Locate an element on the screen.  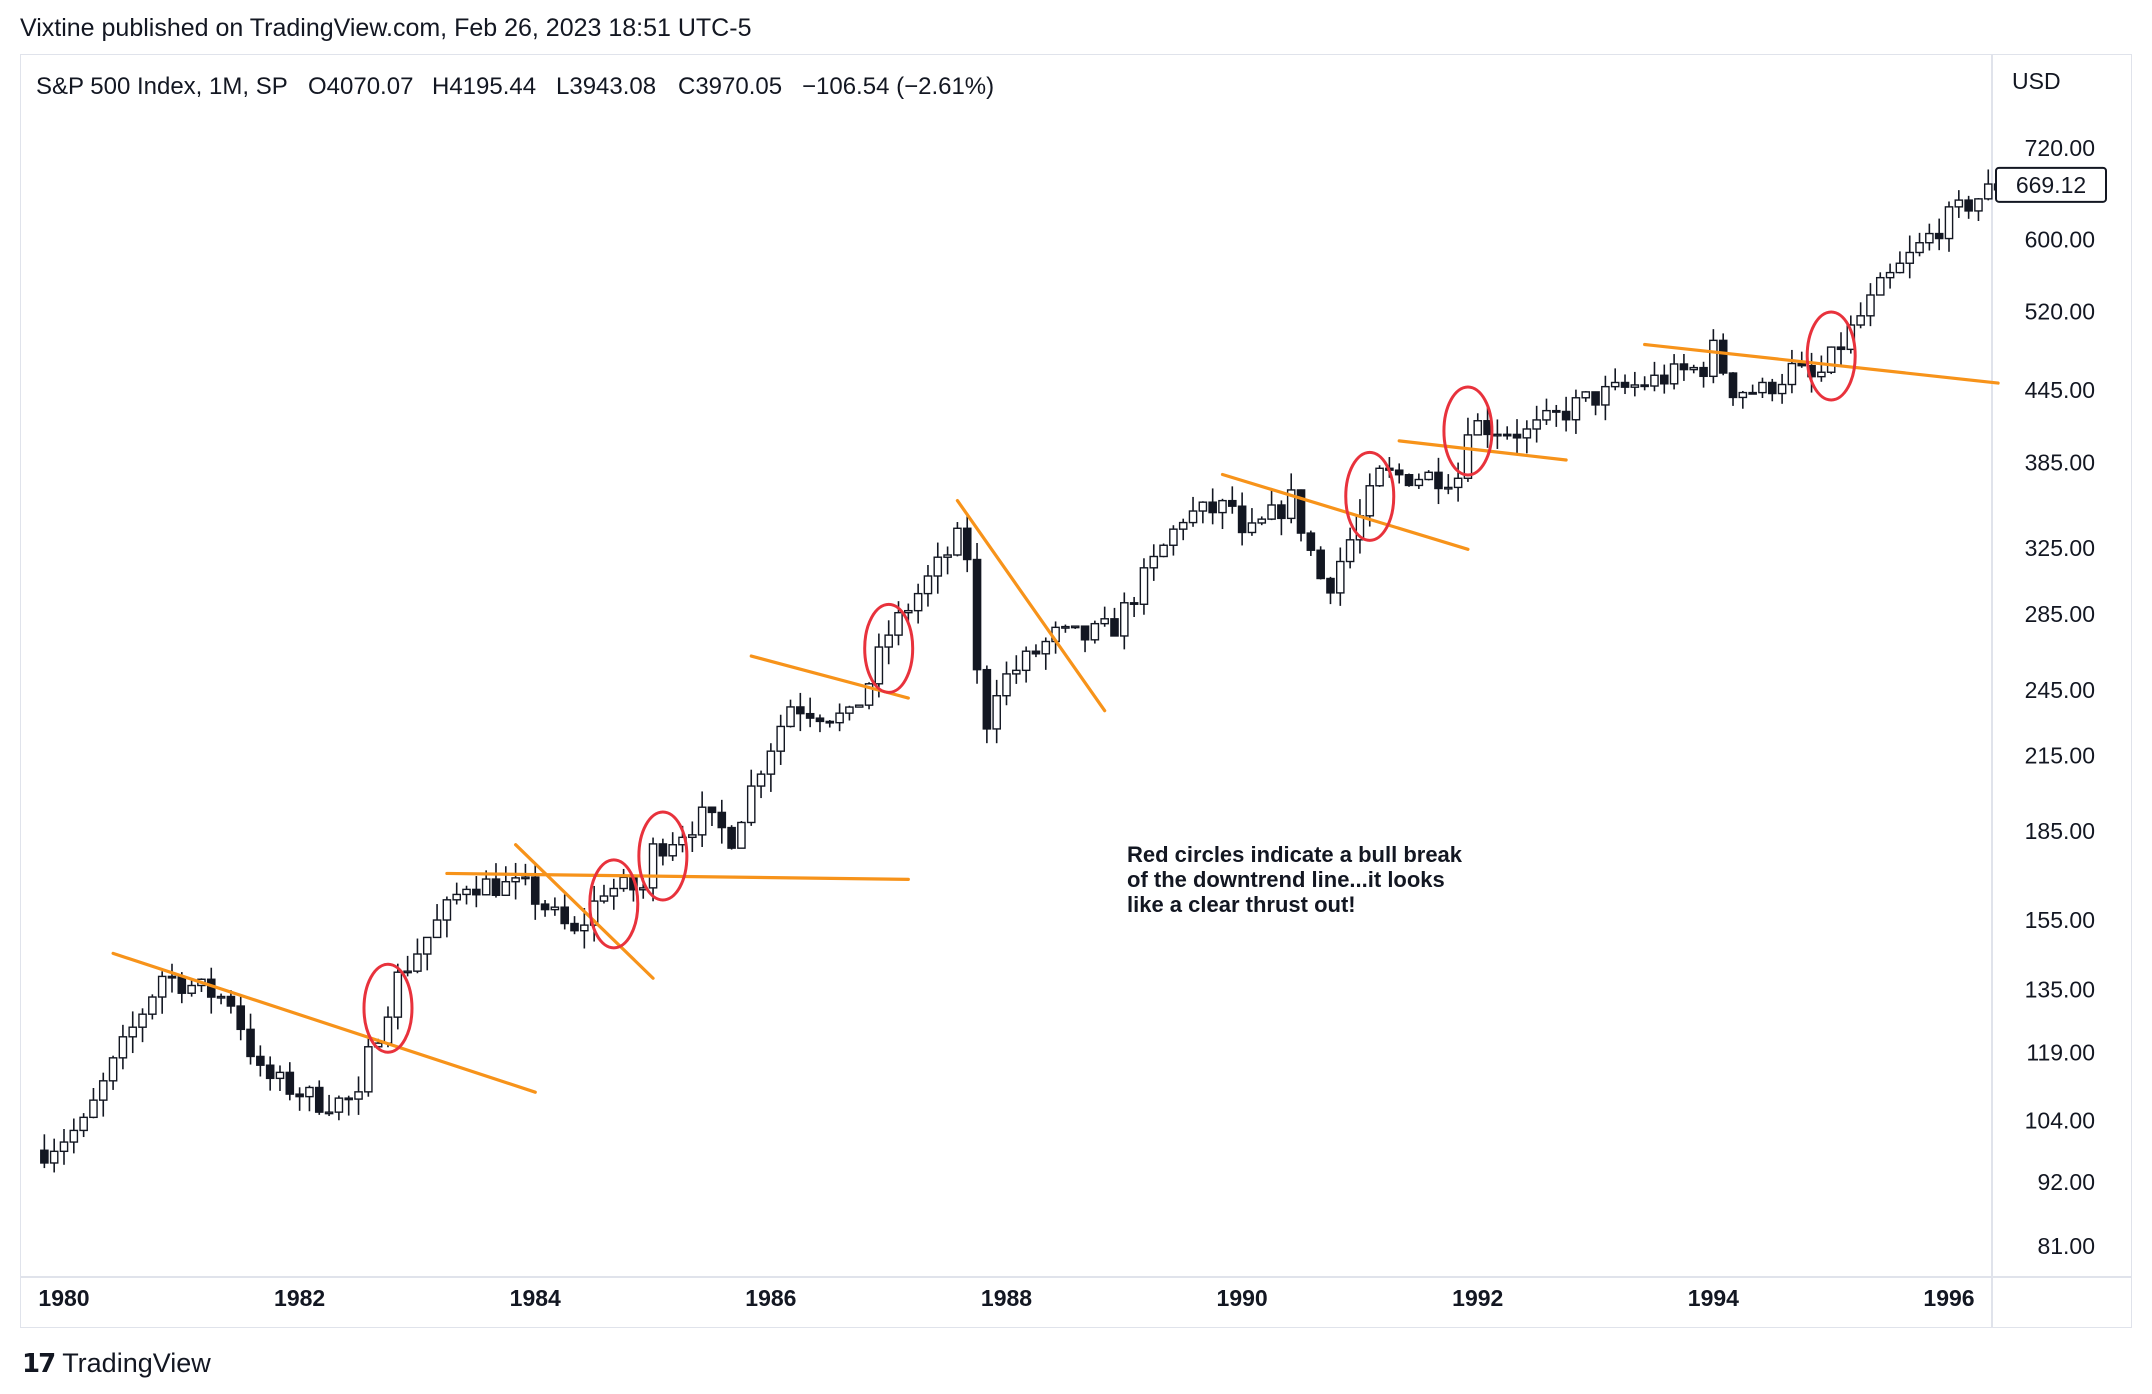
price-tick-label: 81.00 is located at coordinates (2066, 1246).